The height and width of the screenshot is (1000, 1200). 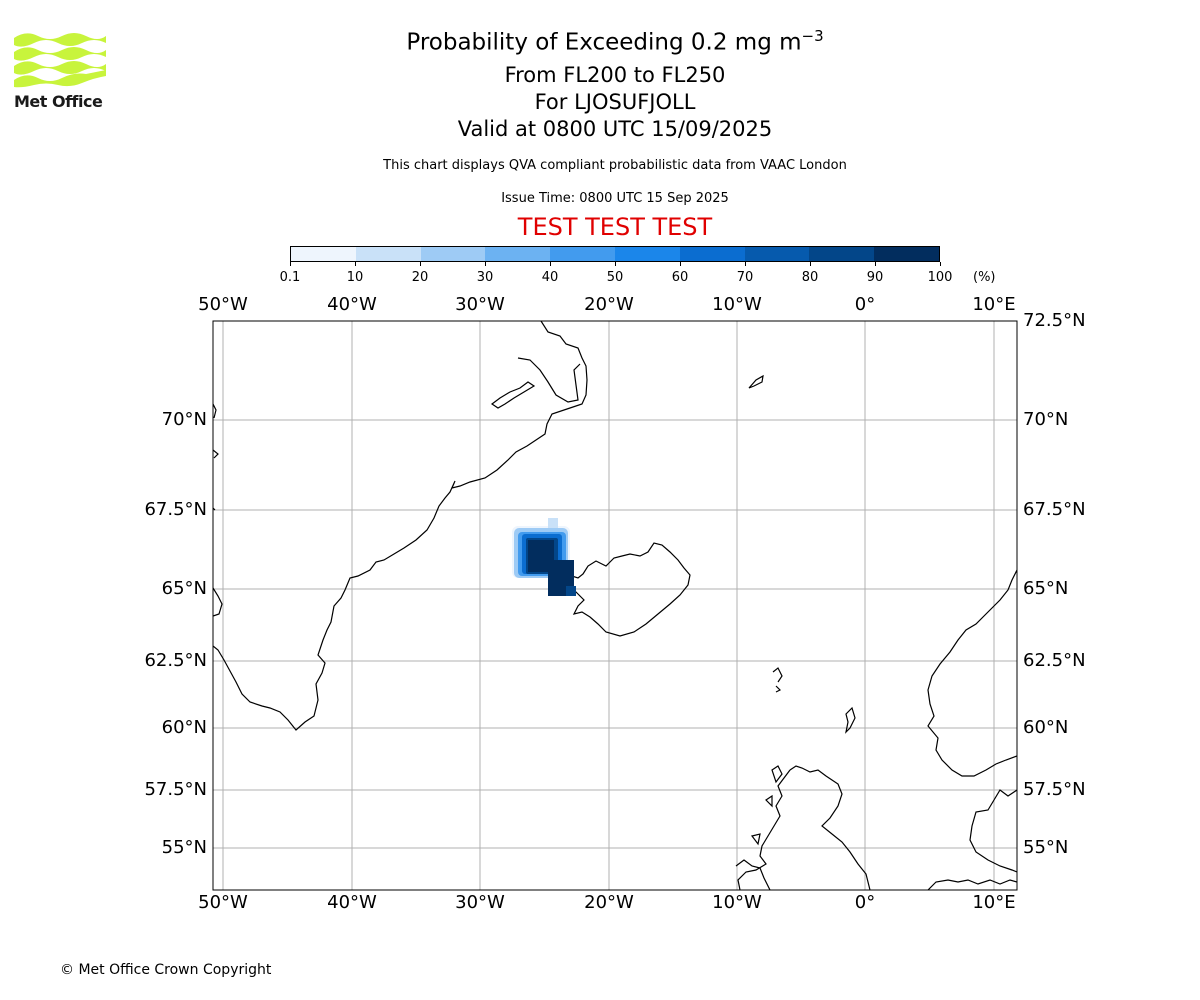 I want to click on colorbar-tick-label: 0.1, so click(x=290, y=277).